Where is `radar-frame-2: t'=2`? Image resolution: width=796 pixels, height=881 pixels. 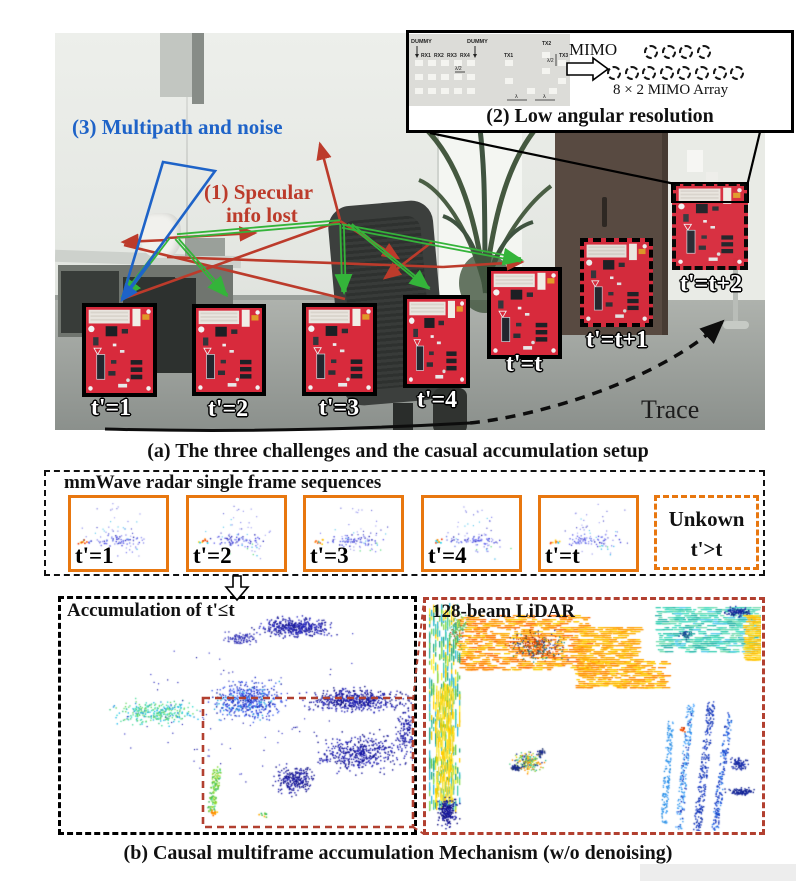 radar-frame-2: t'=2 is located at coordinates (236, 533).